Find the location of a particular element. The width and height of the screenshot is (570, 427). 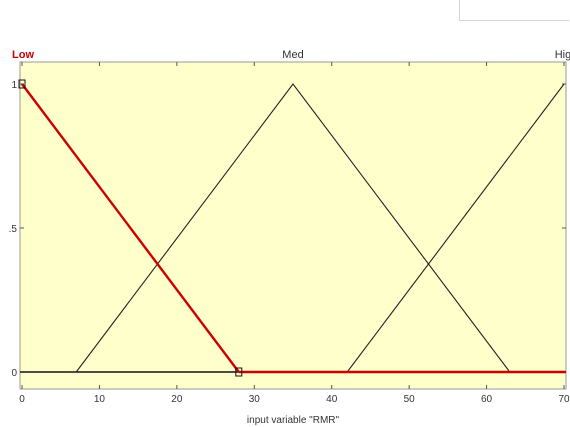

x-tick-label: 30 is located at coordinates (255, 399).